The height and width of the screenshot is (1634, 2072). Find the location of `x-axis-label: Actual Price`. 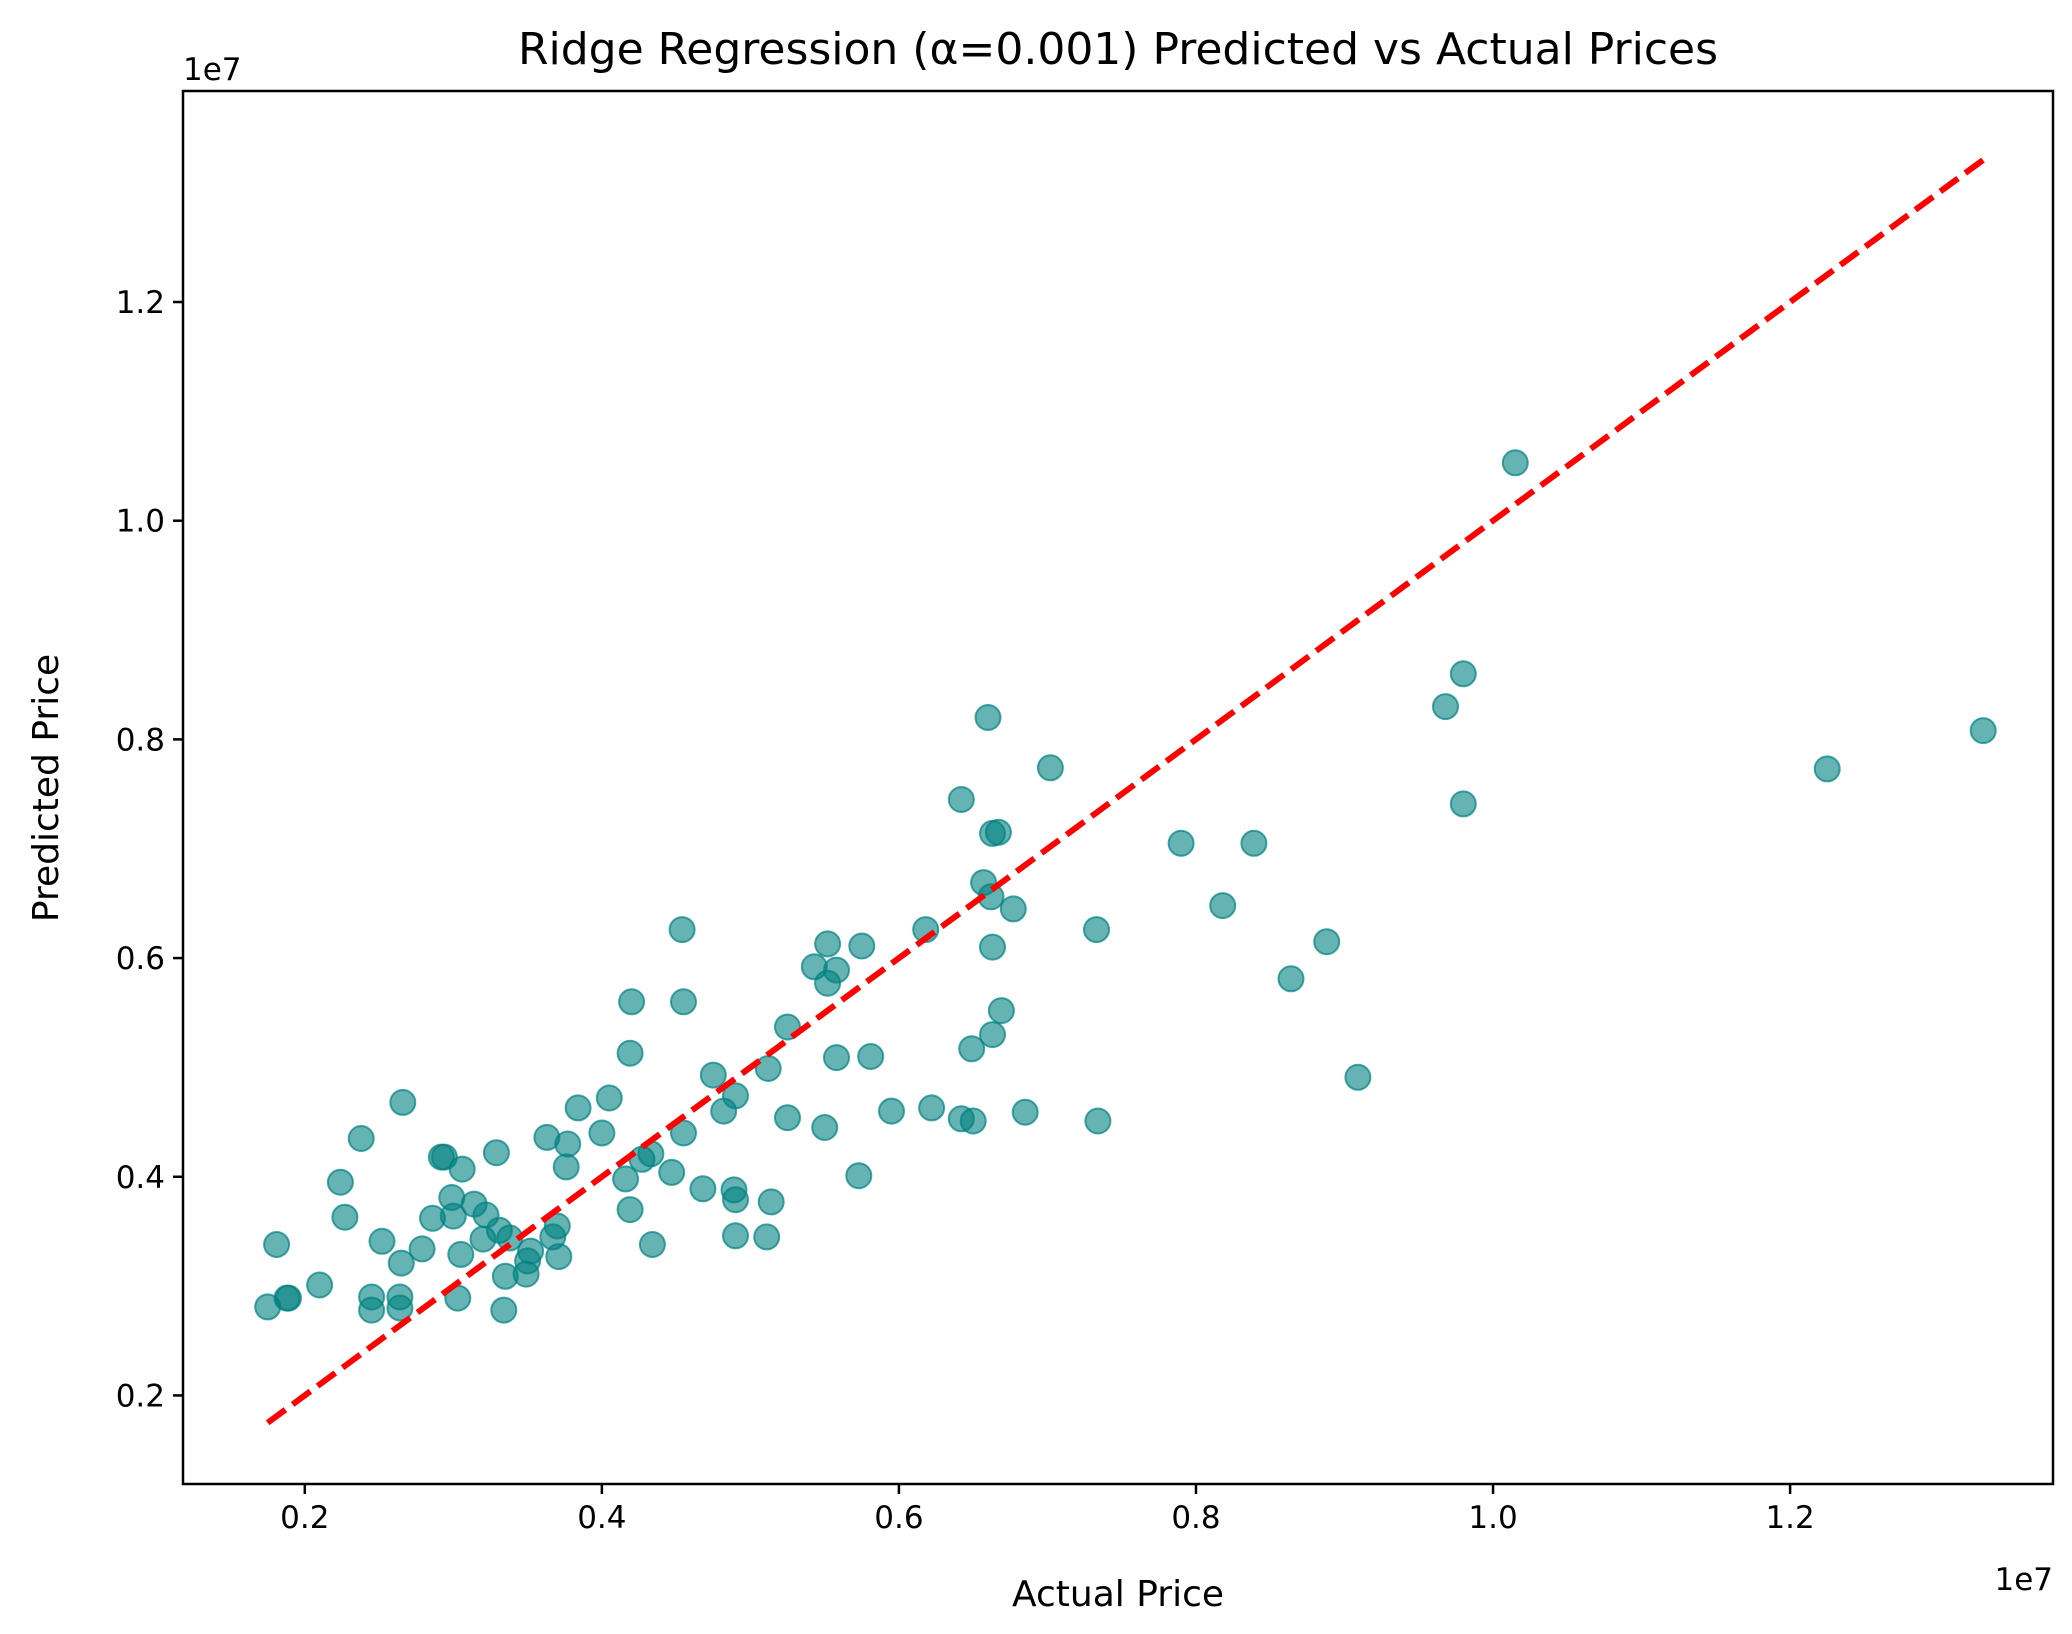

x-axis-label: Actual Price is located at coordinates (1118, 1594).